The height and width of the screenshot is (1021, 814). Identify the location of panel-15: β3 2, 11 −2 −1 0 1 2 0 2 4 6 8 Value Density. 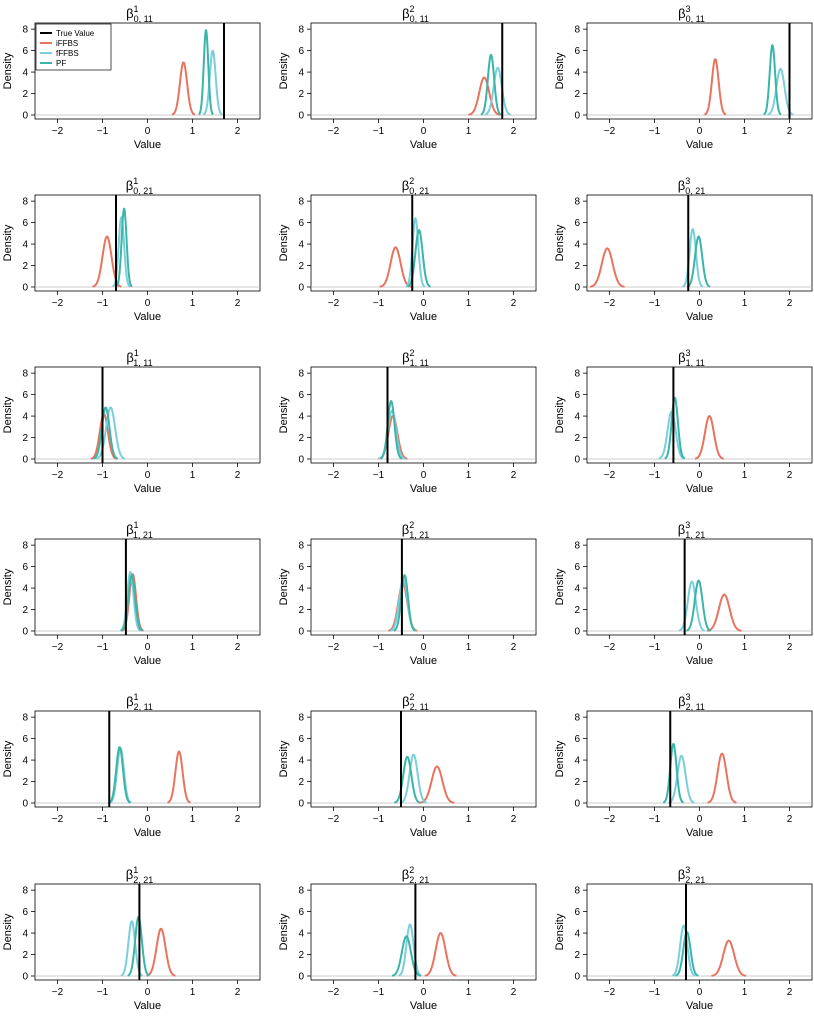
(683, 765).